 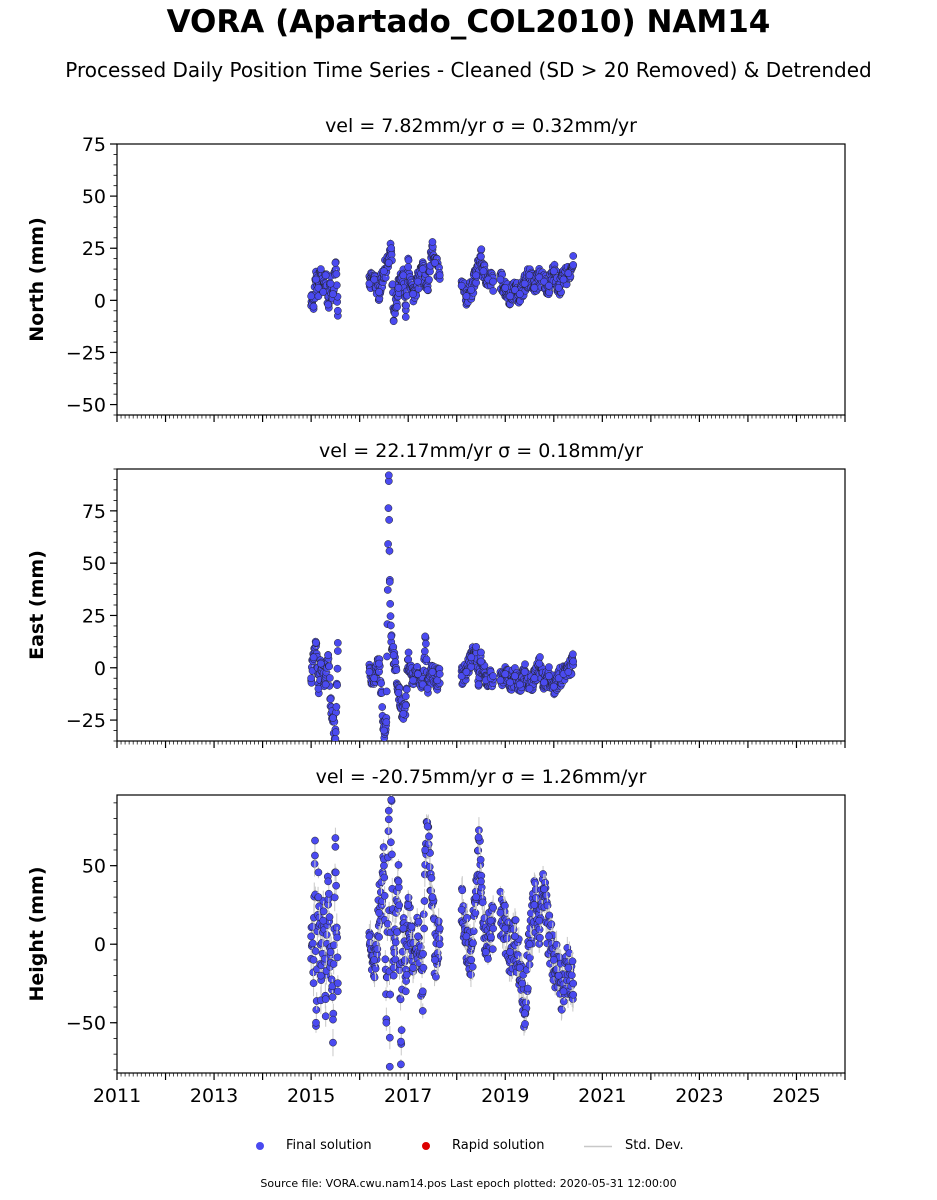 I want to click on y-tick-label: −50, so click(x=86, y=406).